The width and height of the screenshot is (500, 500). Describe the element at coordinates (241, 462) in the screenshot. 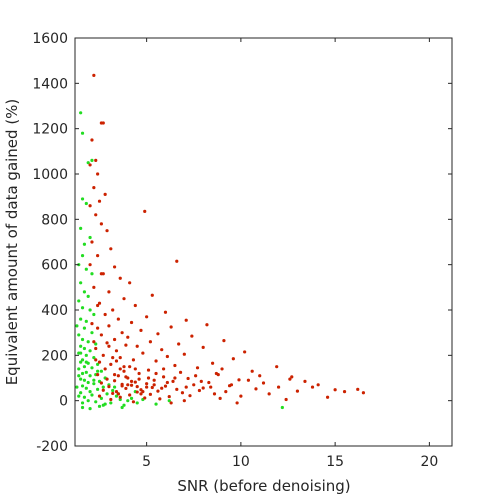

I see `x-tick-label: 10` at that location.